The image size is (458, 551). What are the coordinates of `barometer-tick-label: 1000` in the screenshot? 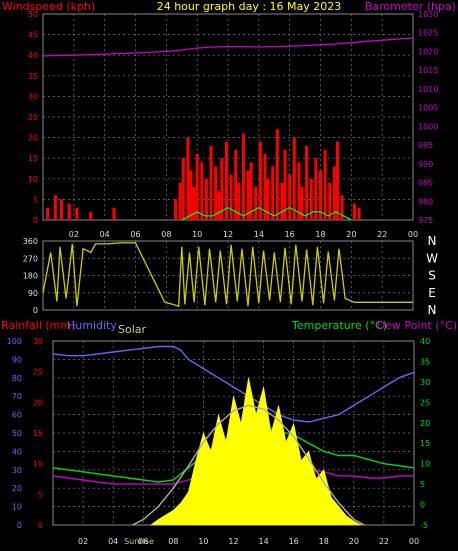 It's located at (428, 126).